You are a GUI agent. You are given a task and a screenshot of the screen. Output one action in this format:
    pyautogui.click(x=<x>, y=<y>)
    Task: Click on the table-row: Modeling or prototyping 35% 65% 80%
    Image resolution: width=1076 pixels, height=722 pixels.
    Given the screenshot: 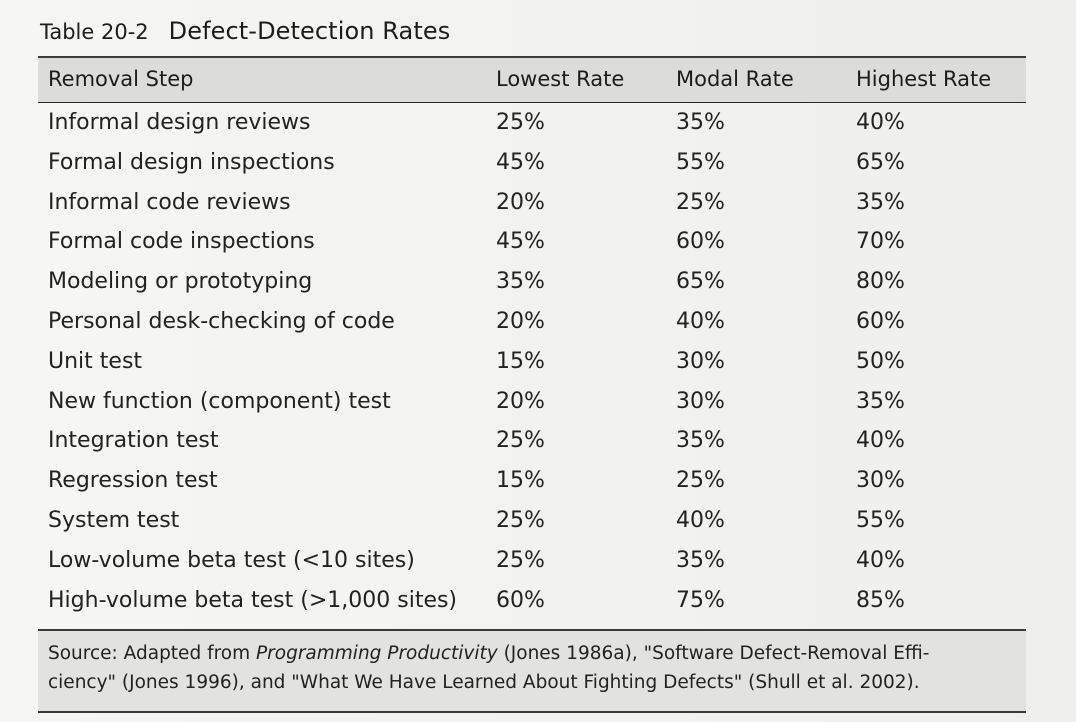 What is the action you would take?
    pyautogui.click(x=532, y=282)
    